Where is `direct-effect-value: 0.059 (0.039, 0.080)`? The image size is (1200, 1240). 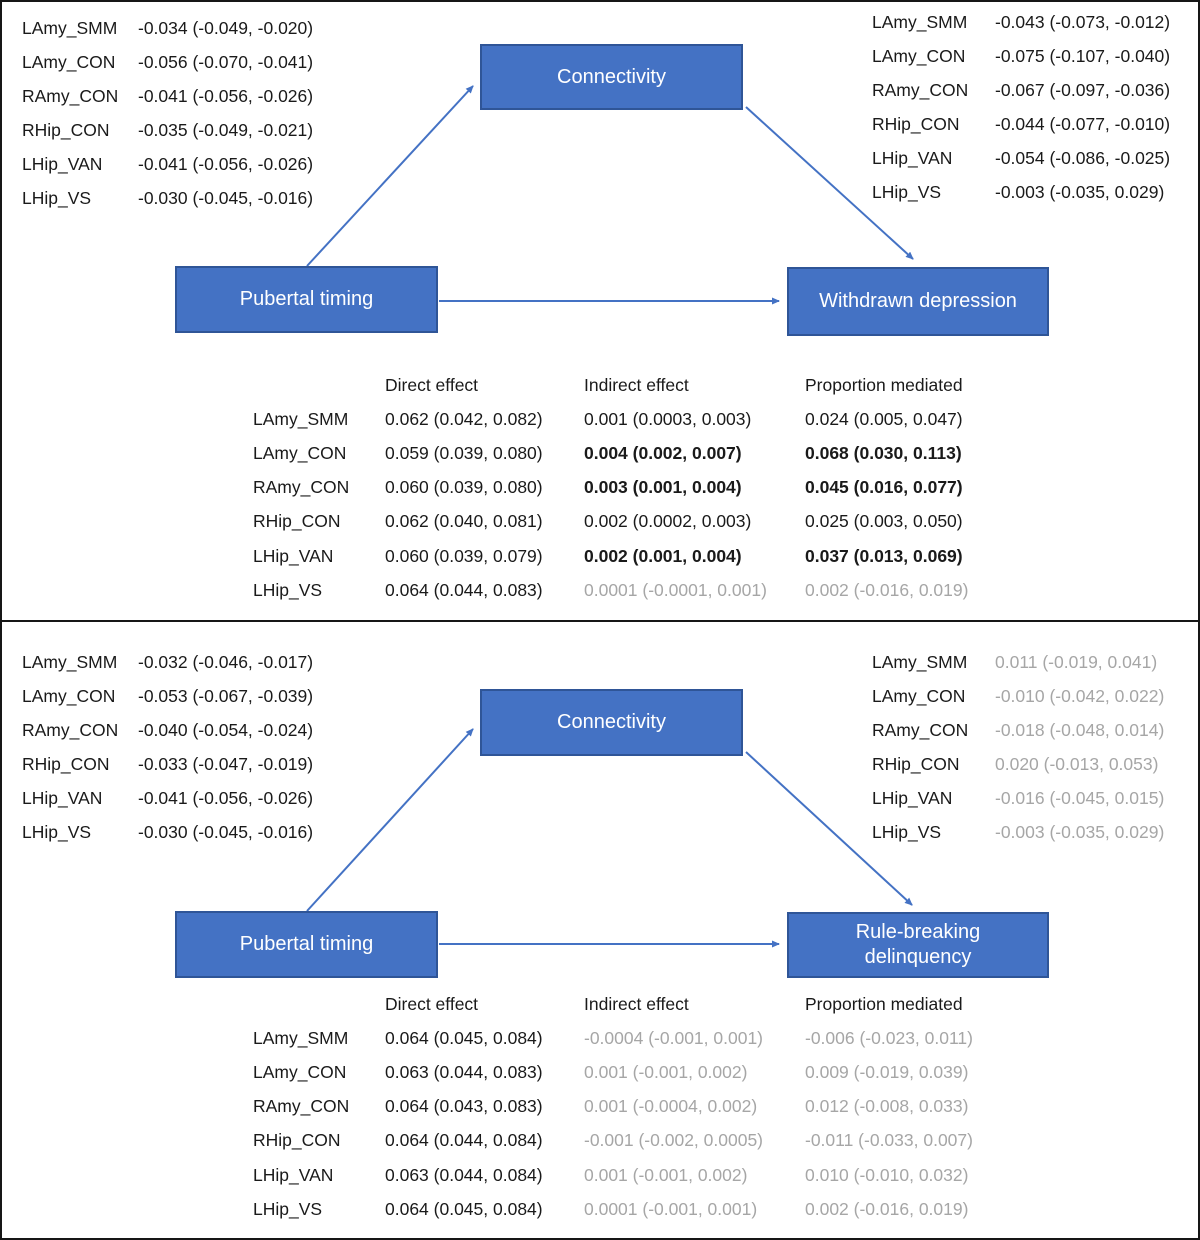 direct-effect-value: 0.059 (0.039, 0.080) is located at coordinates (464, 452).